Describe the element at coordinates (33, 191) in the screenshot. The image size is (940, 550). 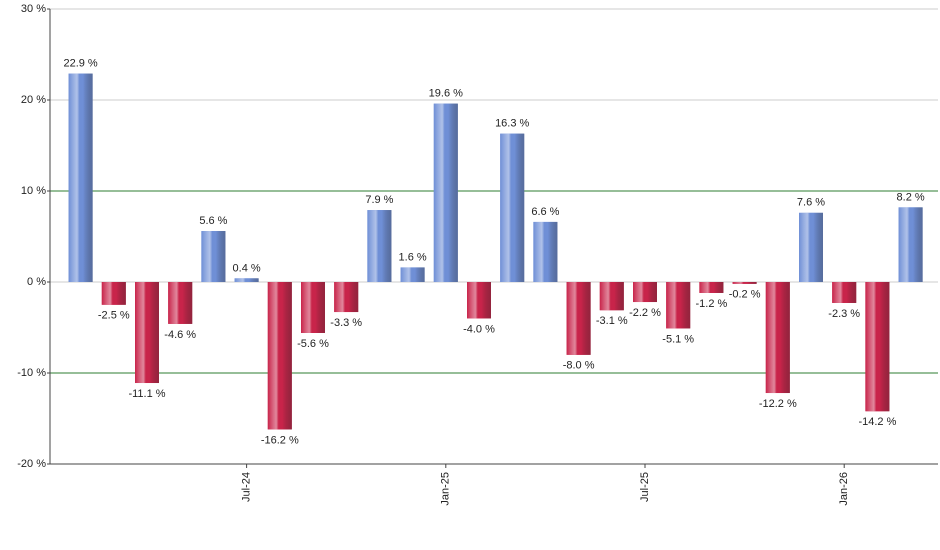
I see `y-tick-label: 10 %` at that location.